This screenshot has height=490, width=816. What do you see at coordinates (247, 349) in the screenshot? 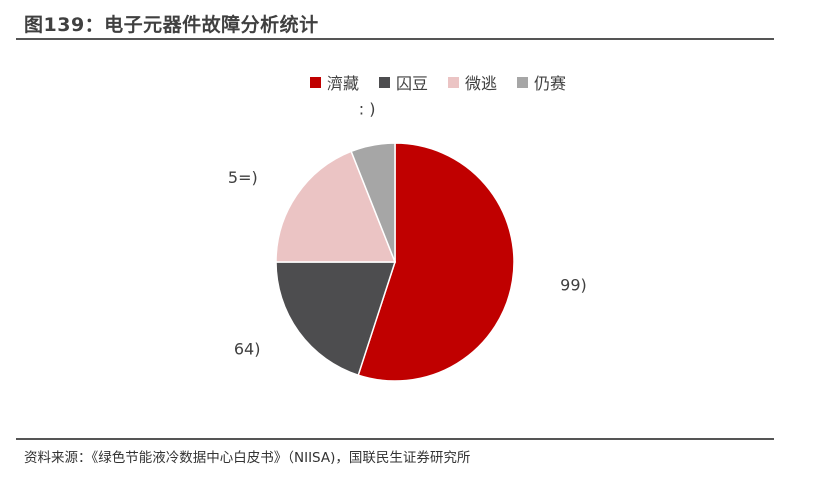
I see `pie-data-label: 64)` at bounding box center [247, 349].